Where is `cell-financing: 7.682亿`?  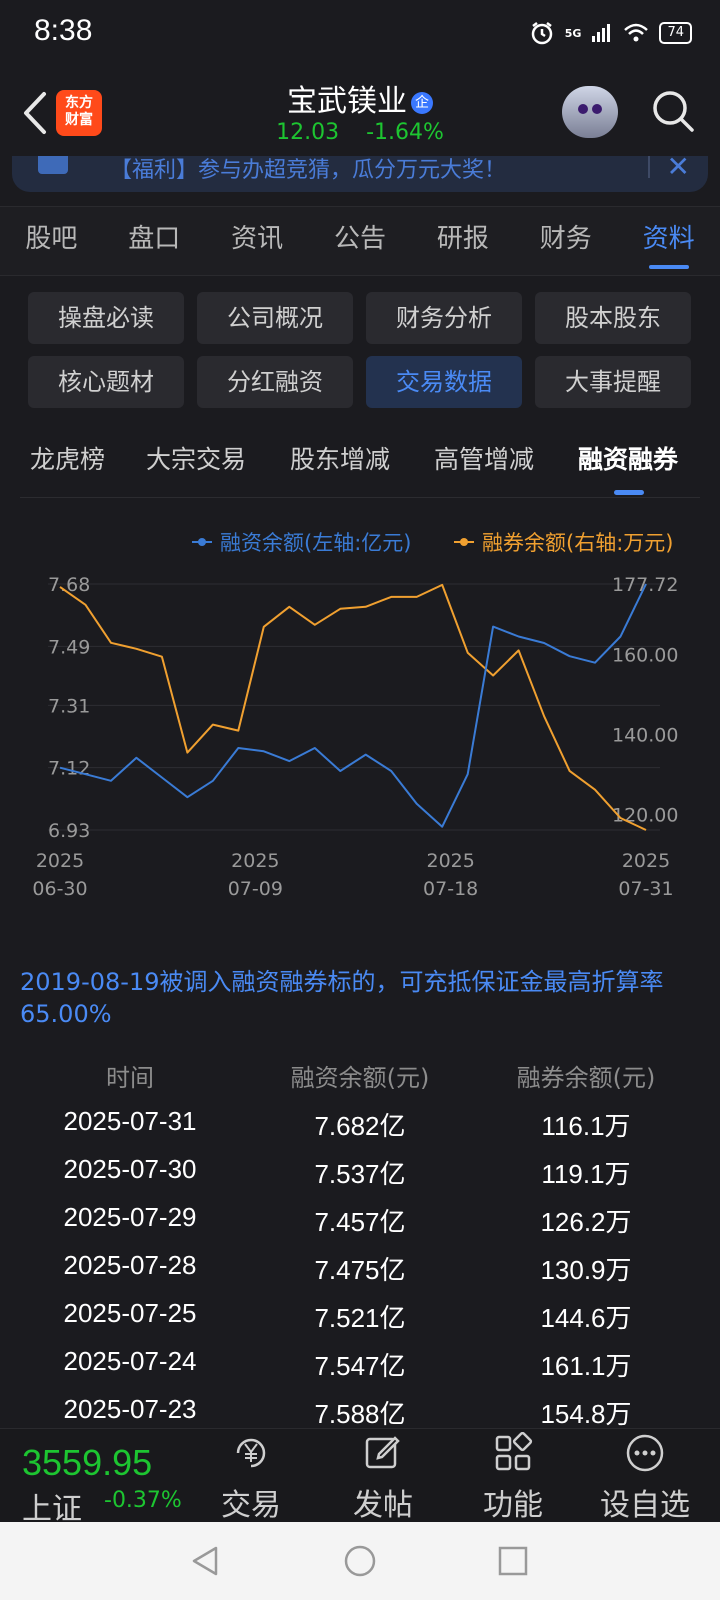 cell-financing: 7.682亿 is located at coordinates (360, 1126).